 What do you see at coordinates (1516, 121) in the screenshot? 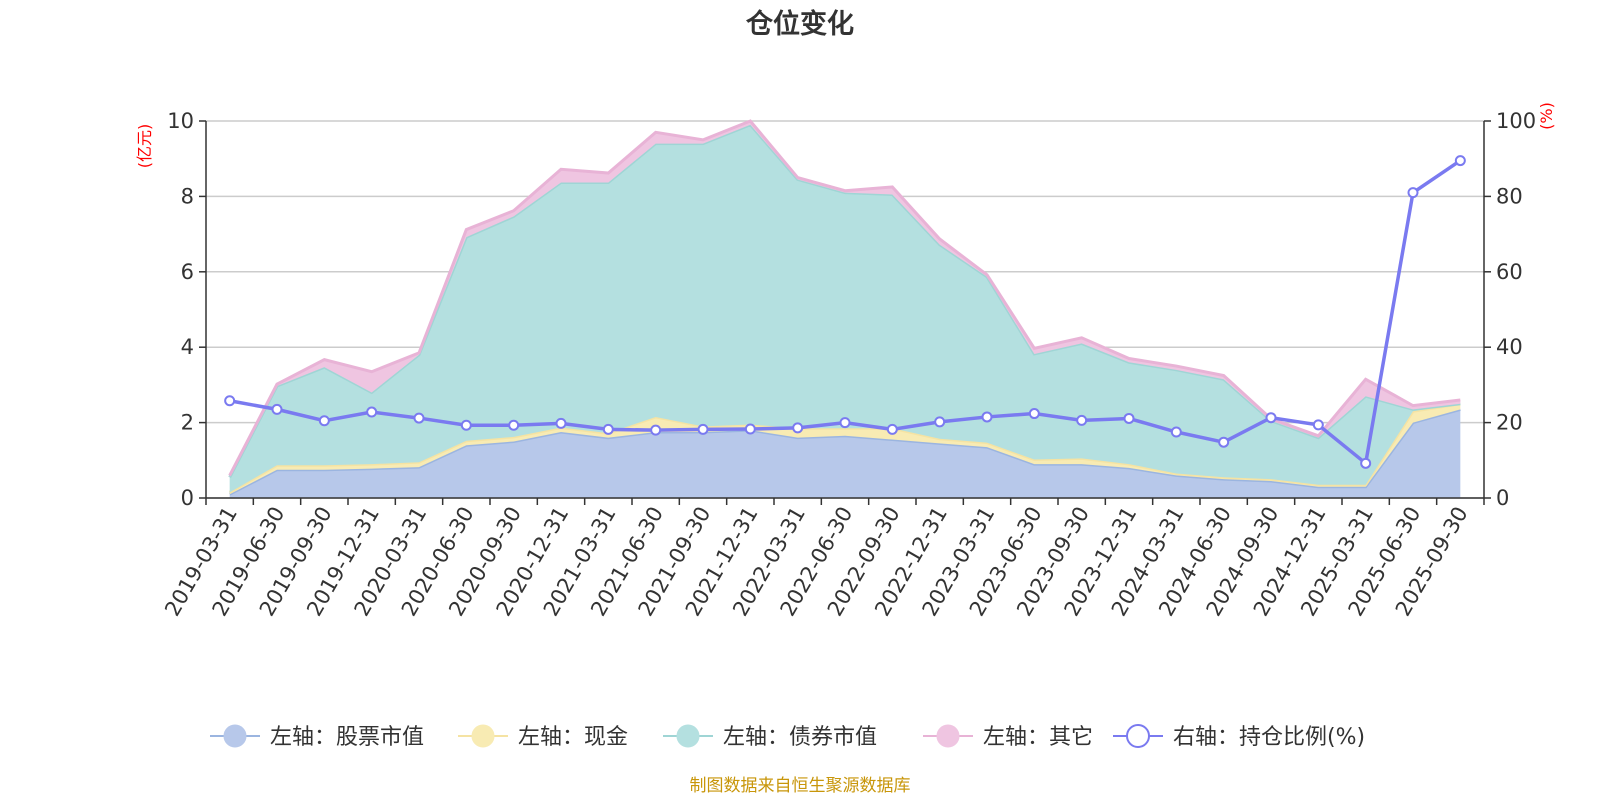
I see `right-axis-tick-label: 100` at bounding box center [1516, 121].